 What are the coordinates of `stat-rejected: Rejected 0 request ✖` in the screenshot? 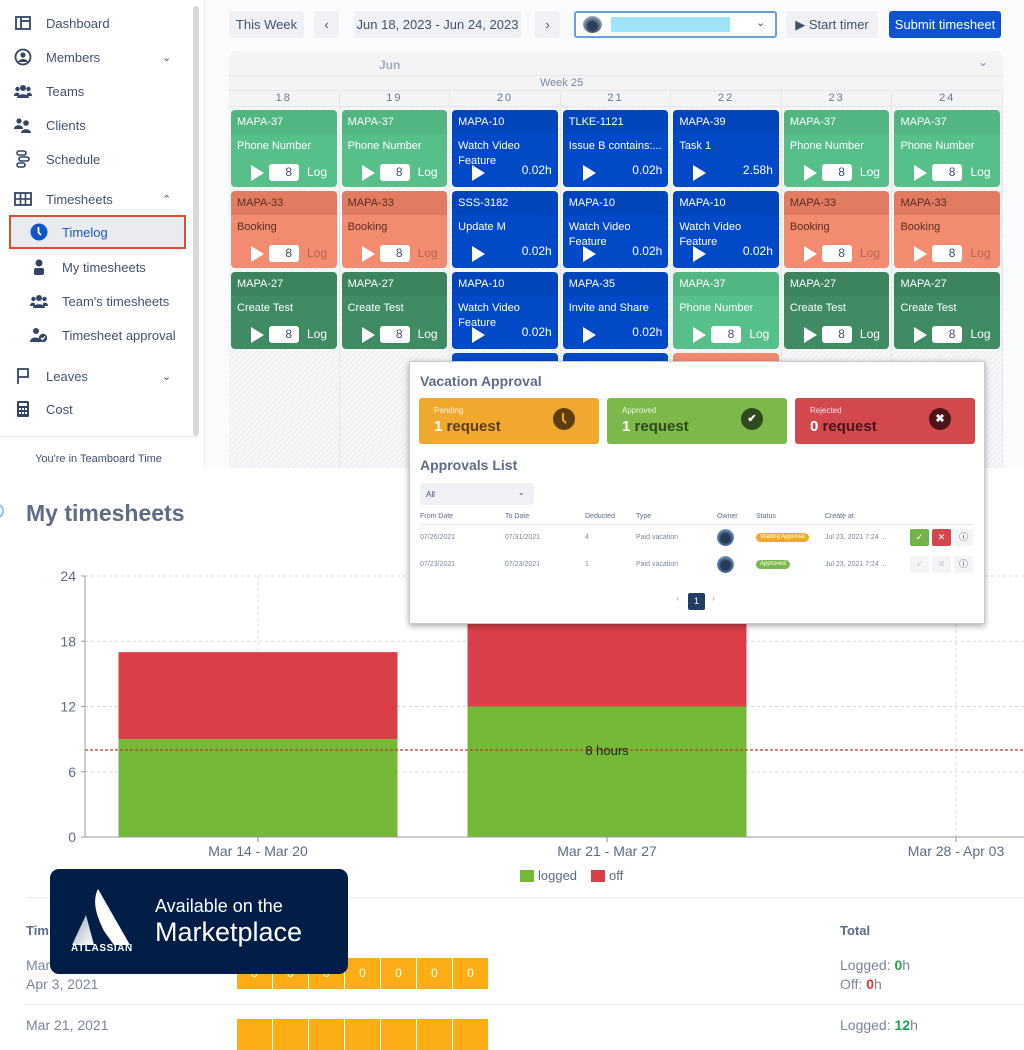 It's located at (885, 421).